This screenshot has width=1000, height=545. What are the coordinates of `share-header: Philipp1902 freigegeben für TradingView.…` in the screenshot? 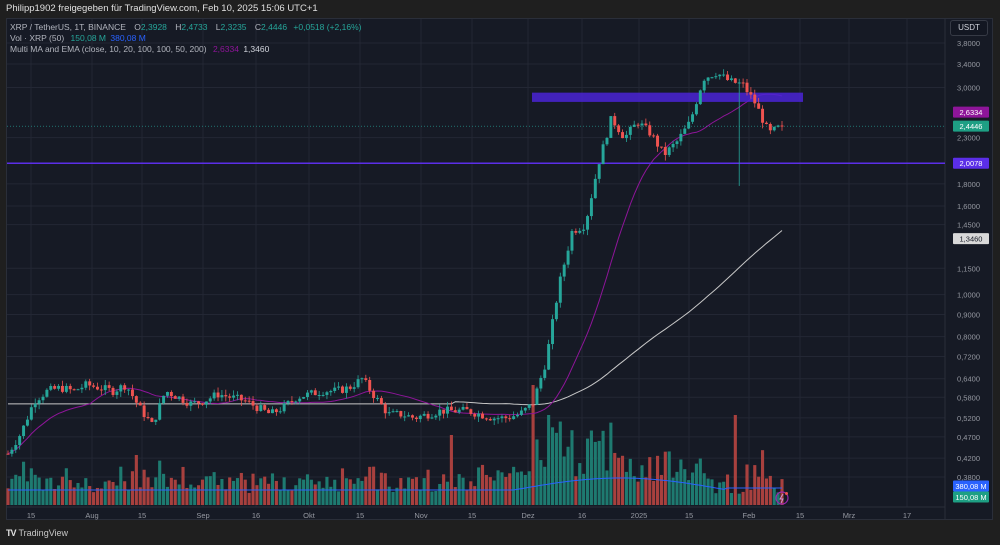 It's located at (162, 8).